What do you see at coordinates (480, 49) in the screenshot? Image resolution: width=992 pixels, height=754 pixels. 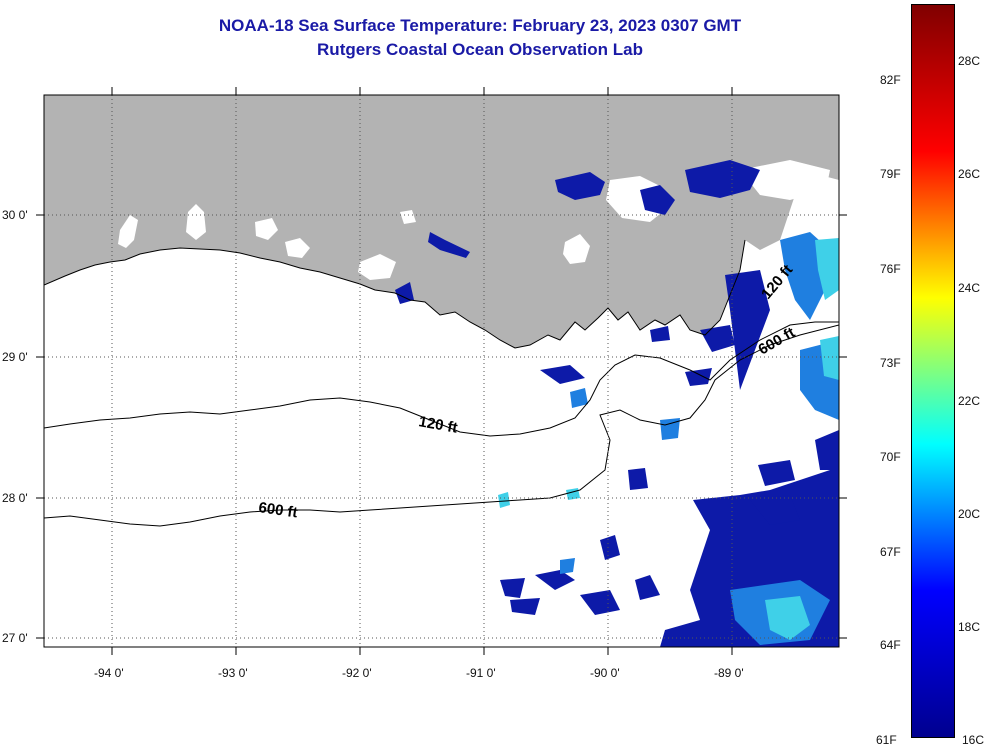 I see `map-subtitle: Rutgers Coastal Ocean Observation Lab` at bounding box center [480, 49].